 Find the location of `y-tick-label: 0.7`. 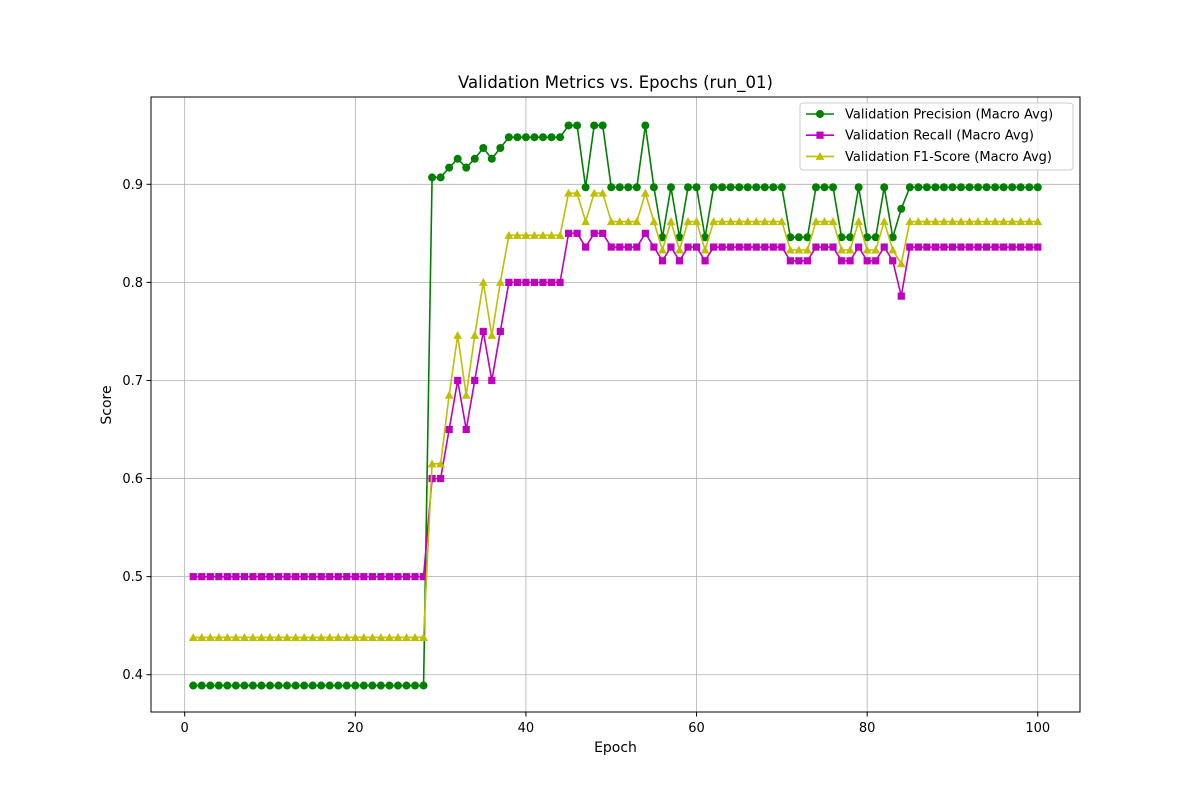

y-tick-label: 0.7 is located at coordinates (132, 381).